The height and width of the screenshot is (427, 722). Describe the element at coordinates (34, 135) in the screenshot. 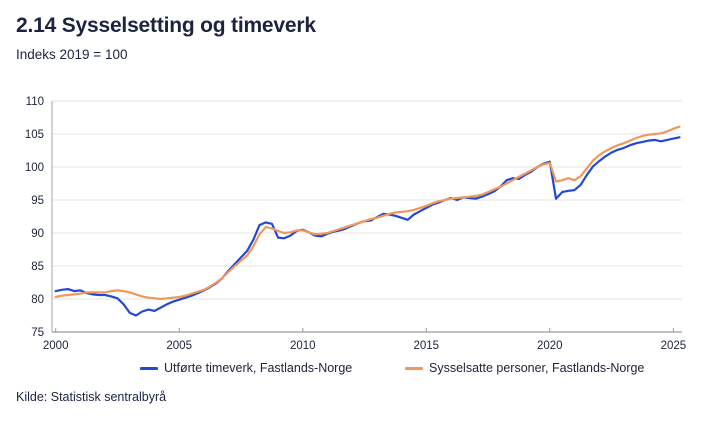

I see `svg-text: 105` at that location.